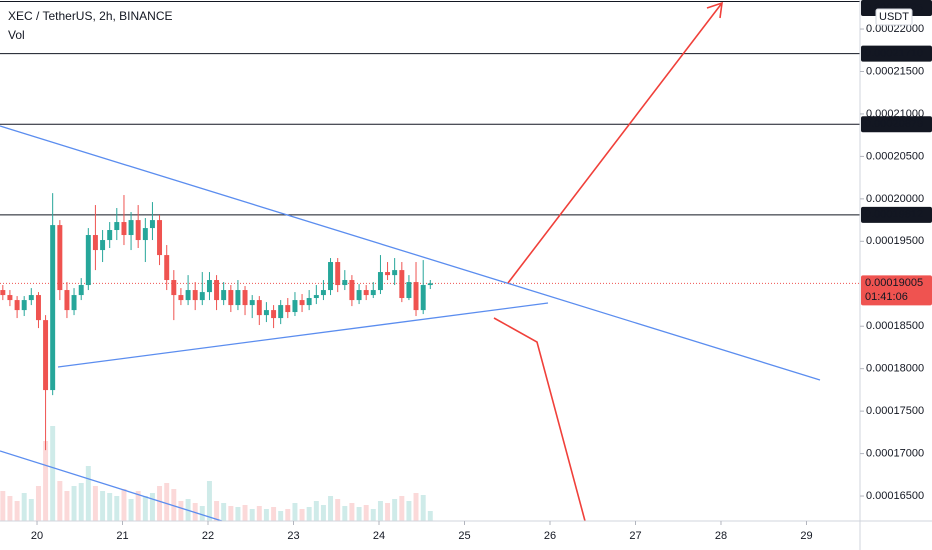  What do you see at coordinates (895, 156) in the screenshot?
I see `y-tick-label: 0.00020500` at bounding box center [895, 156].